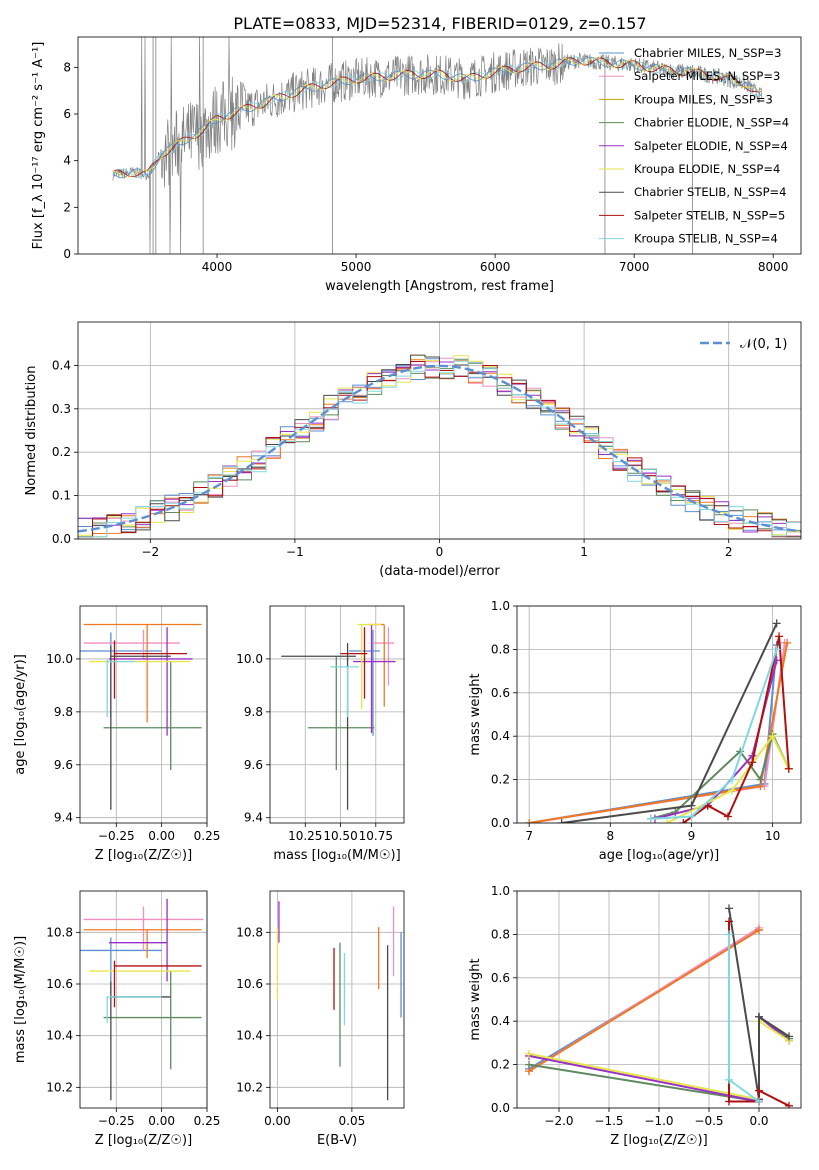 This screenshot has height=1170, width=819. What do you see at coordinates (116, 836) in the screenshot?
I see `x-tick-label: −0.25` at bounding box center [116, 836].